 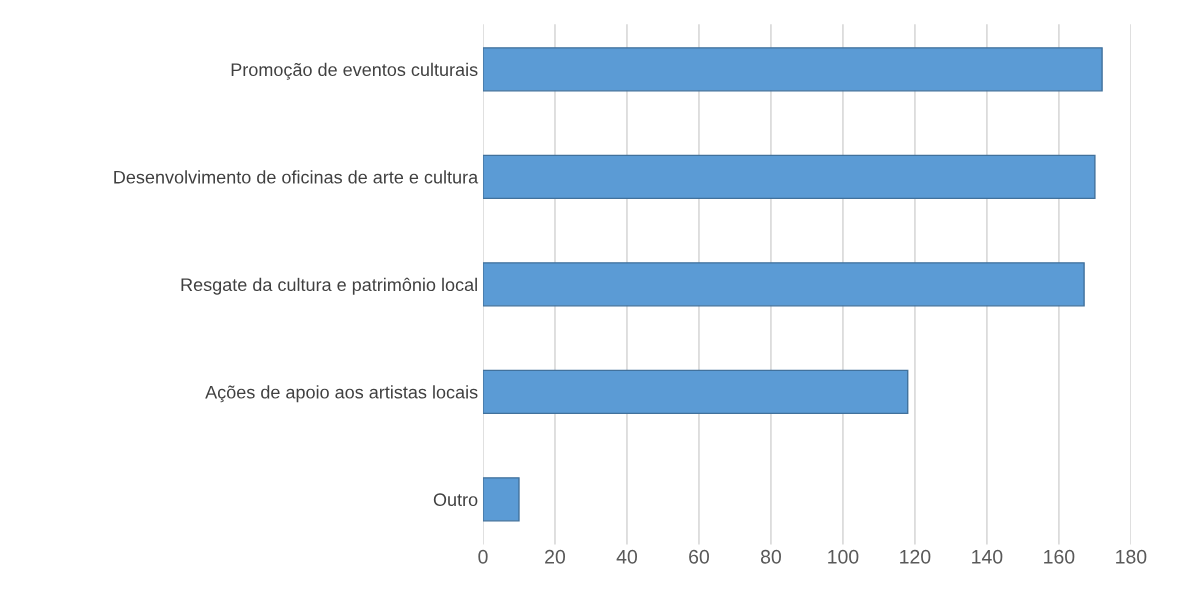 I want to click on y-tick-label: Desenvolvimento de oficinas de arte e cultura, so click(x=296, y=177).